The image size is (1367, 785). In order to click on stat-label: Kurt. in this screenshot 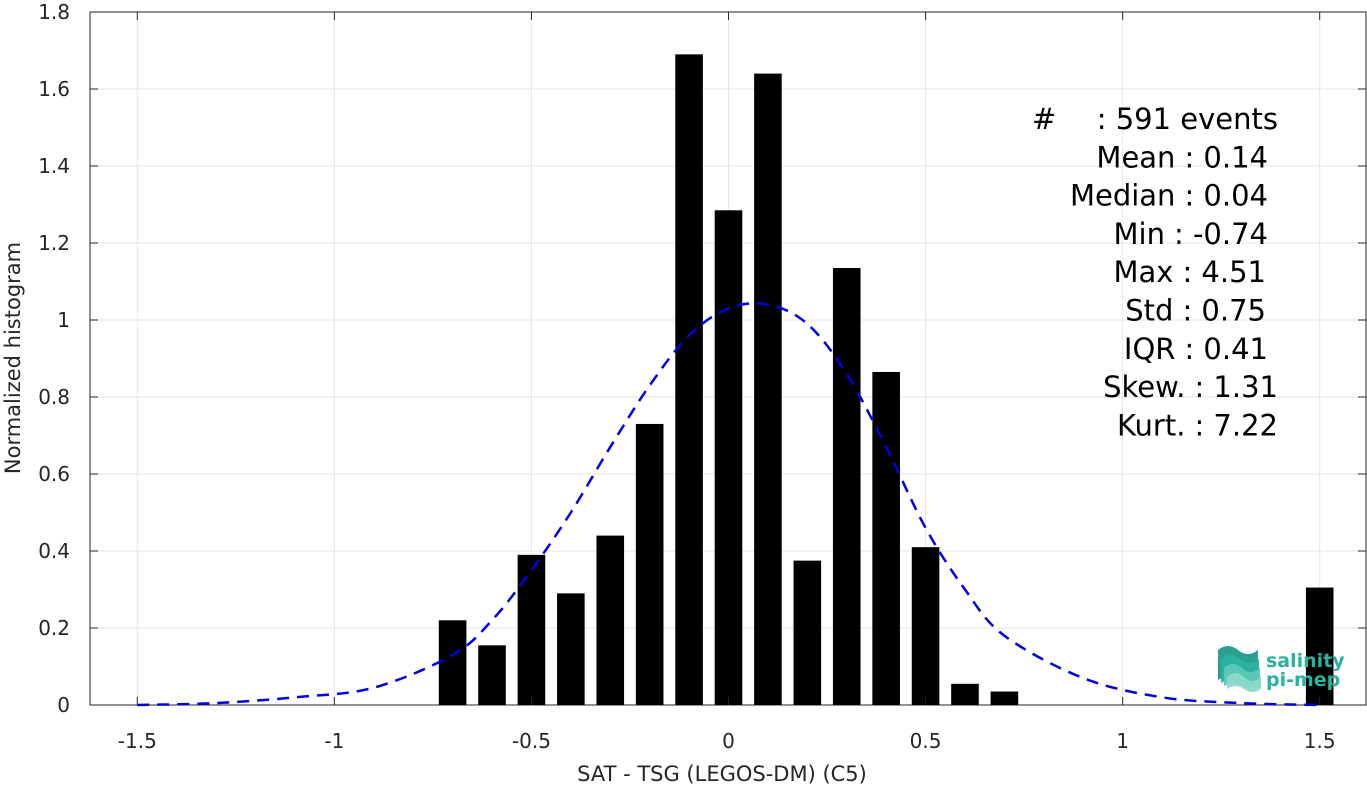, I will do `click(1151, 425)`.